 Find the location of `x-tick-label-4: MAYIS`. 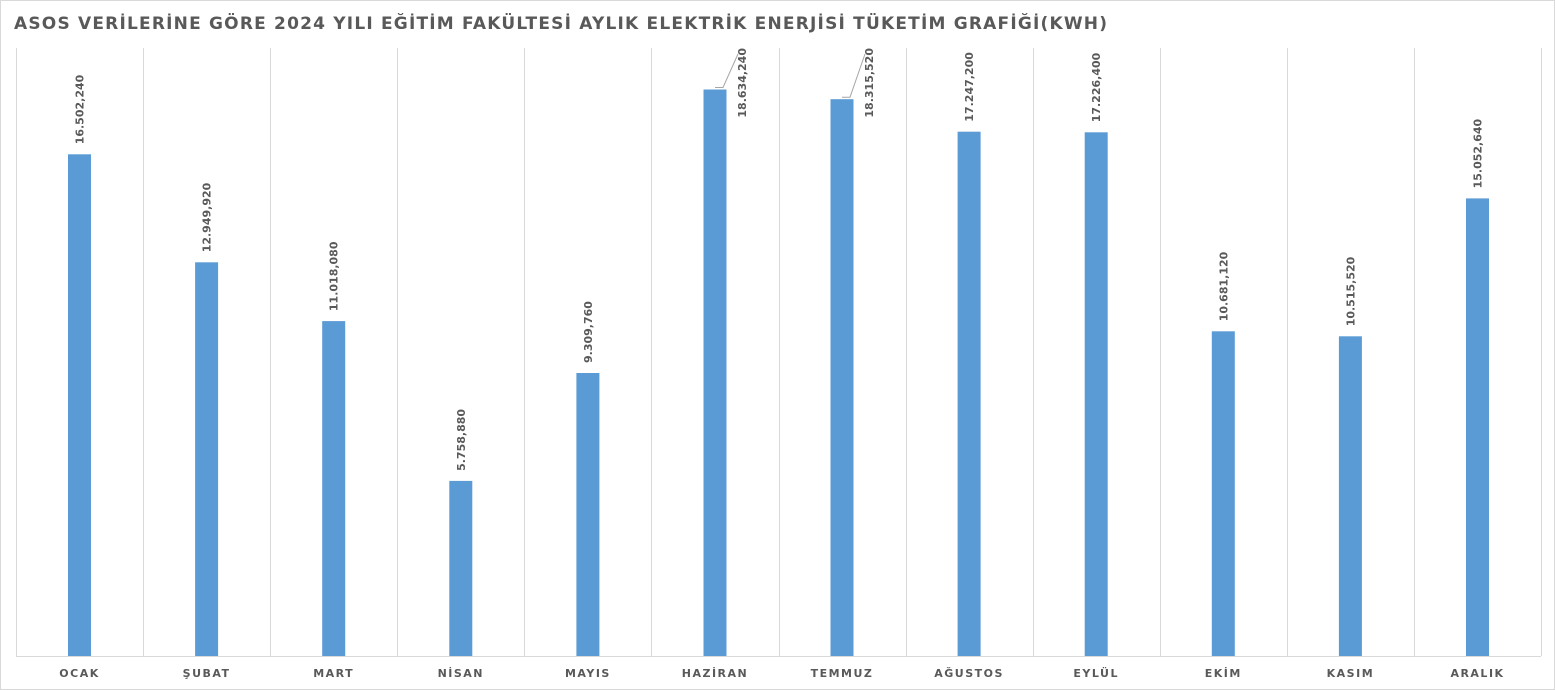

x-tick-label-4: MAYIS is located at coordinates (588, 673).